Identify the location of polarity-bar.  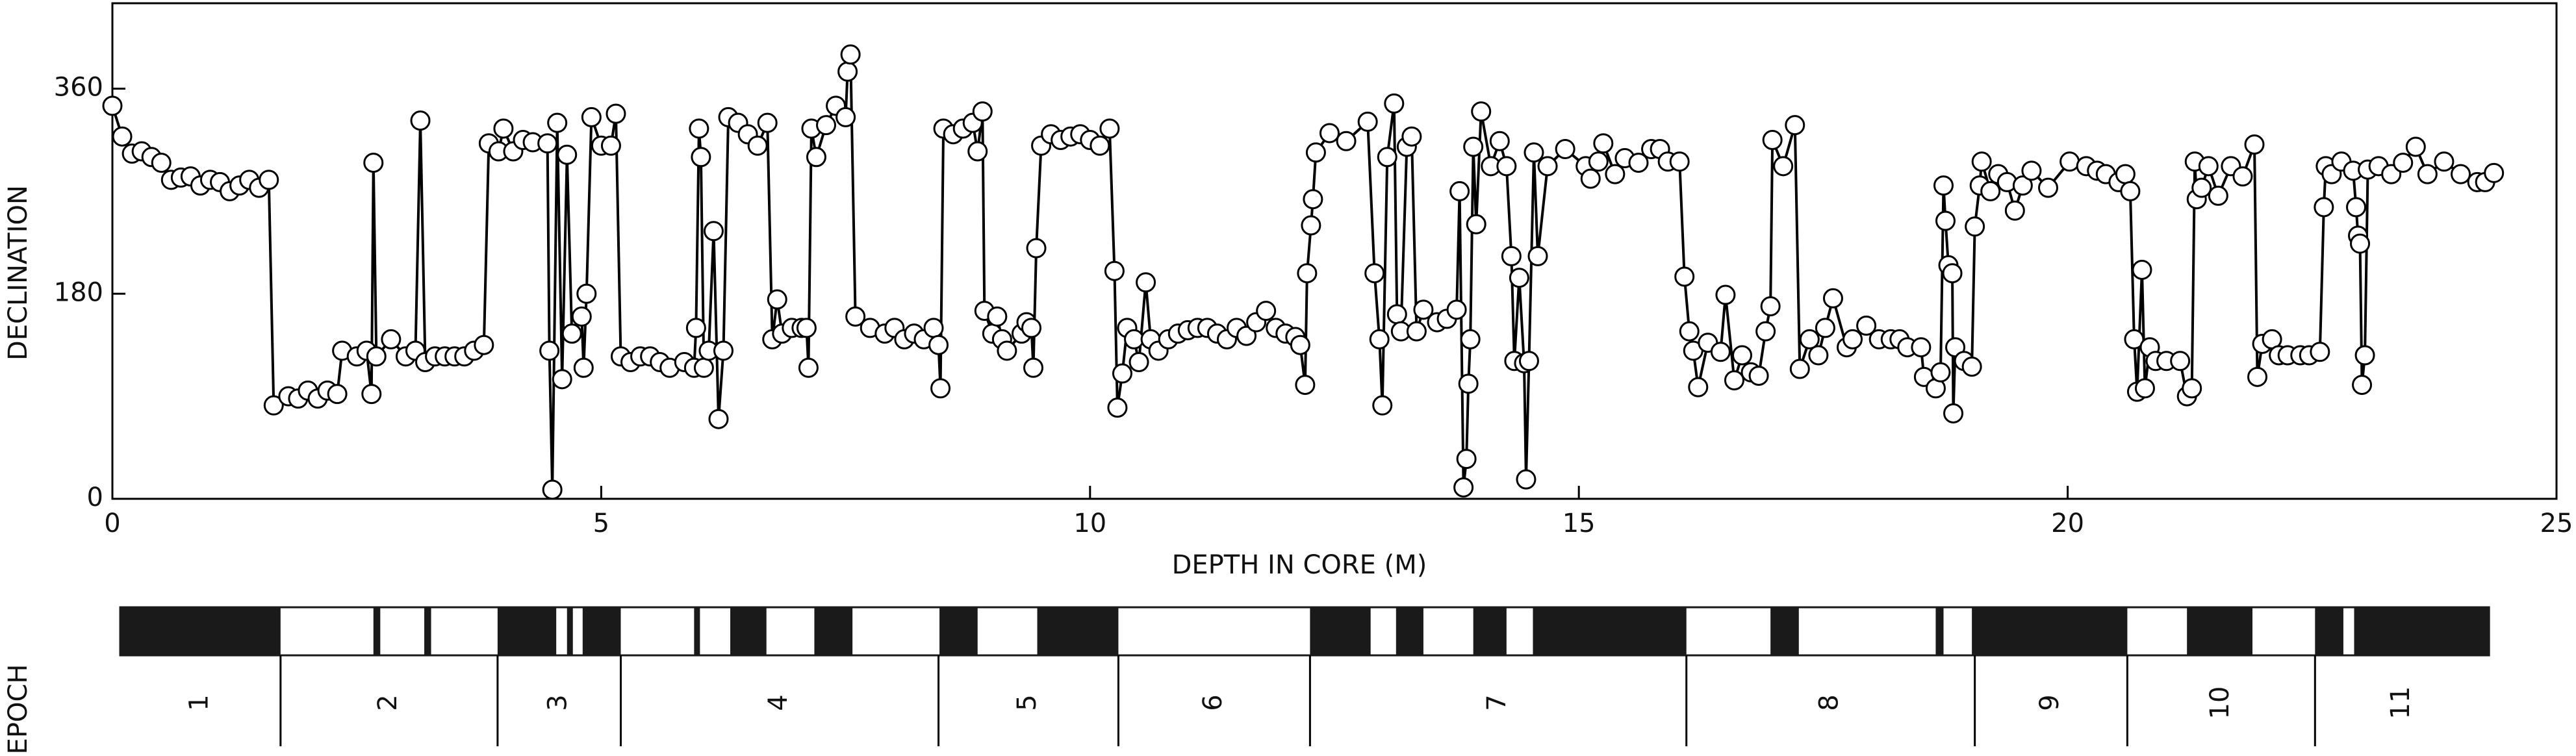
(1304, 631).